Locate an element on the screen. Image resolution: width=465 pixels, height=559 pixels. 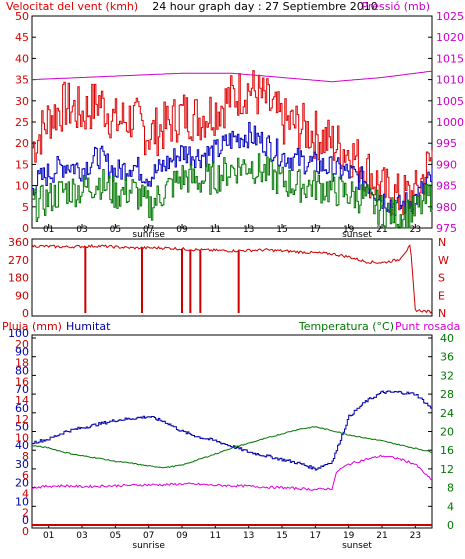
pressure-y-tick-label: 1020 is located at coordinates (450, 37).